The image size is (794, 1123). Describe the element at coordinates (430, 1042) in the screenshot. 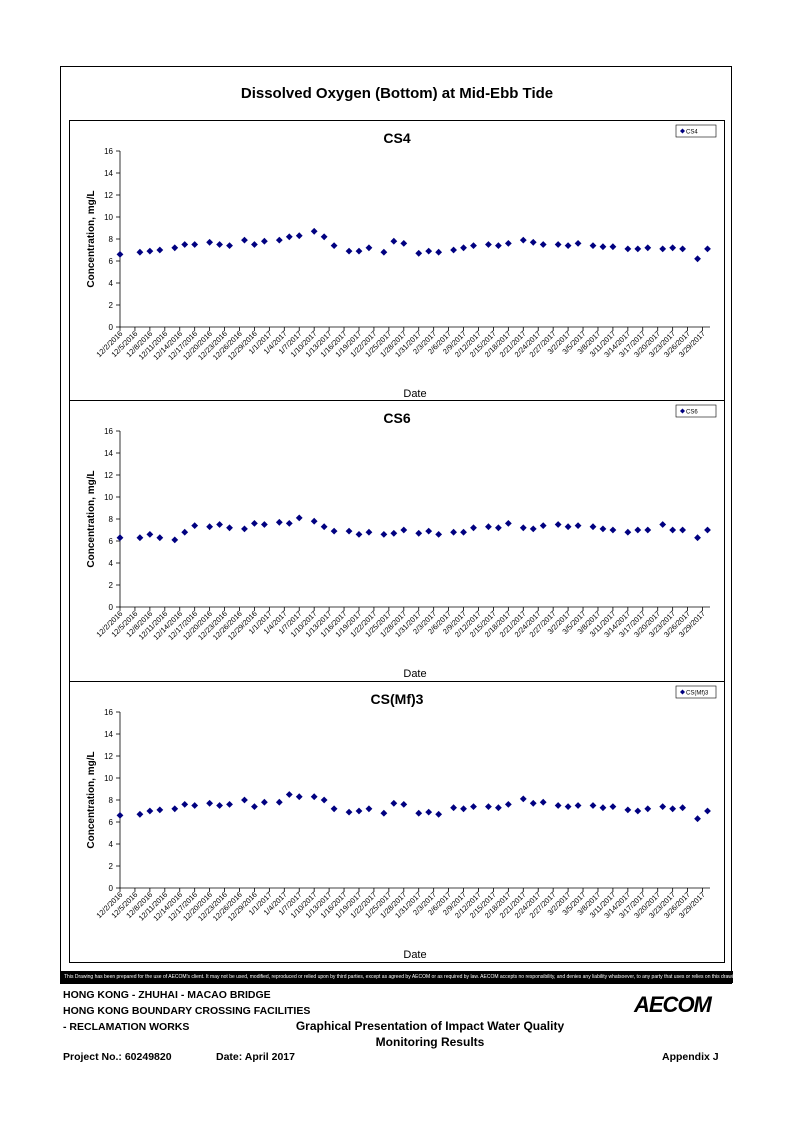

I see `report-heading-2: Monitoring Results` at that location.